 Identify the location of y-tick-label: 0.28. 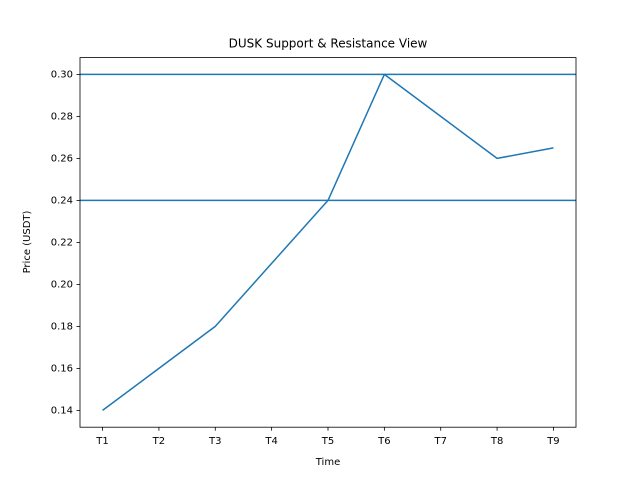
(62, 116).